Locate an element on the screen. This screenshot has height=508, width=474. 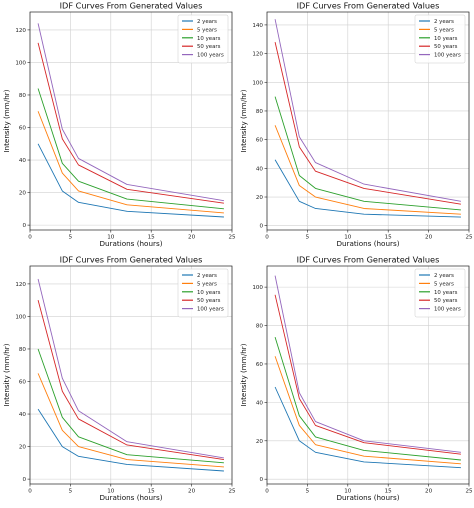
y-tick-label: 40 is located at coordinates (260, 403).